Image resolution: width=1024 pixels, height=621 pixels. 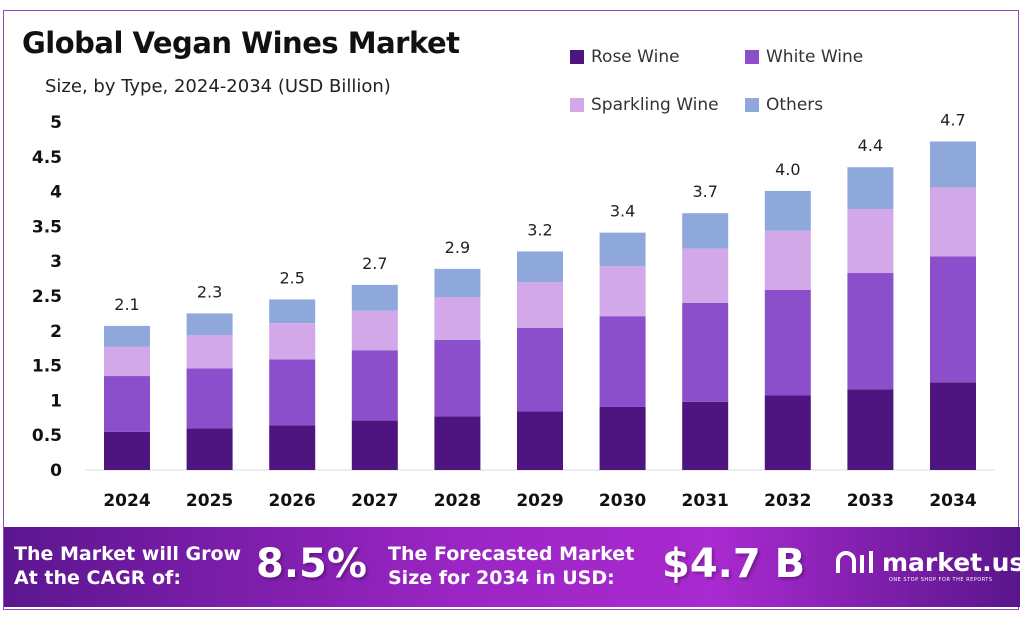 I want to click on cagr-label-line2: At the CAGR of:, so click(x=97, y=578).